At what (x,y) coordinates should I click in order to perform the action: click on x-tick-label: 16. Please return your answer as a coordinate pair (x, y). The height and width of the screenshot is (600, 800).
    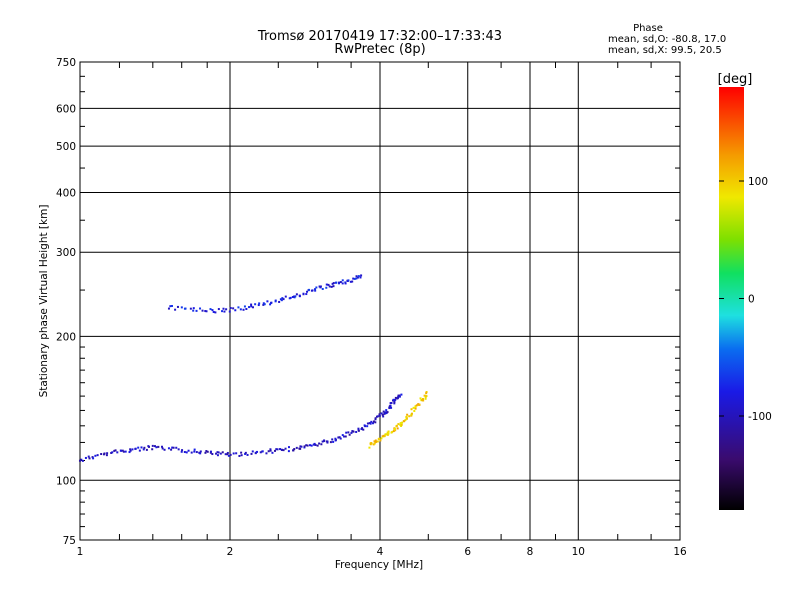
    Looking at the image, I should click on (680, 552).